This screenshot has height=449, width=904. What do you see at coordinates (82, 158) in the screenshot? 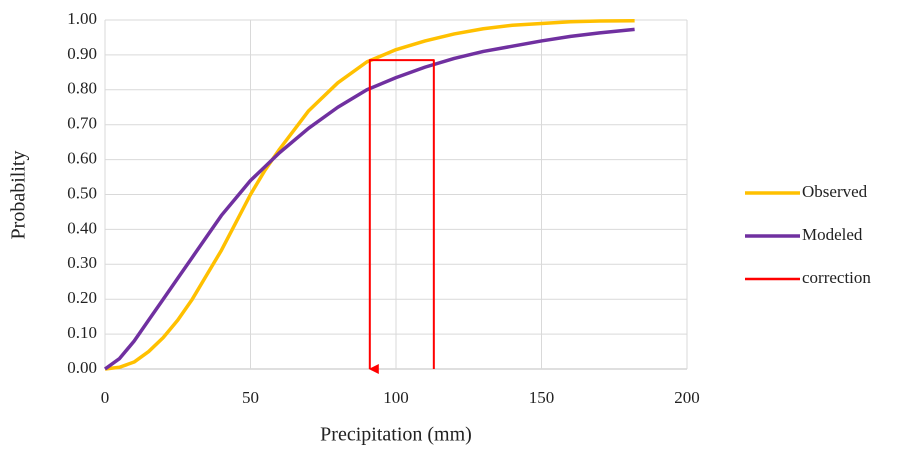
I see `y-tick-label: 0.60` at bounding box center [82, 158].